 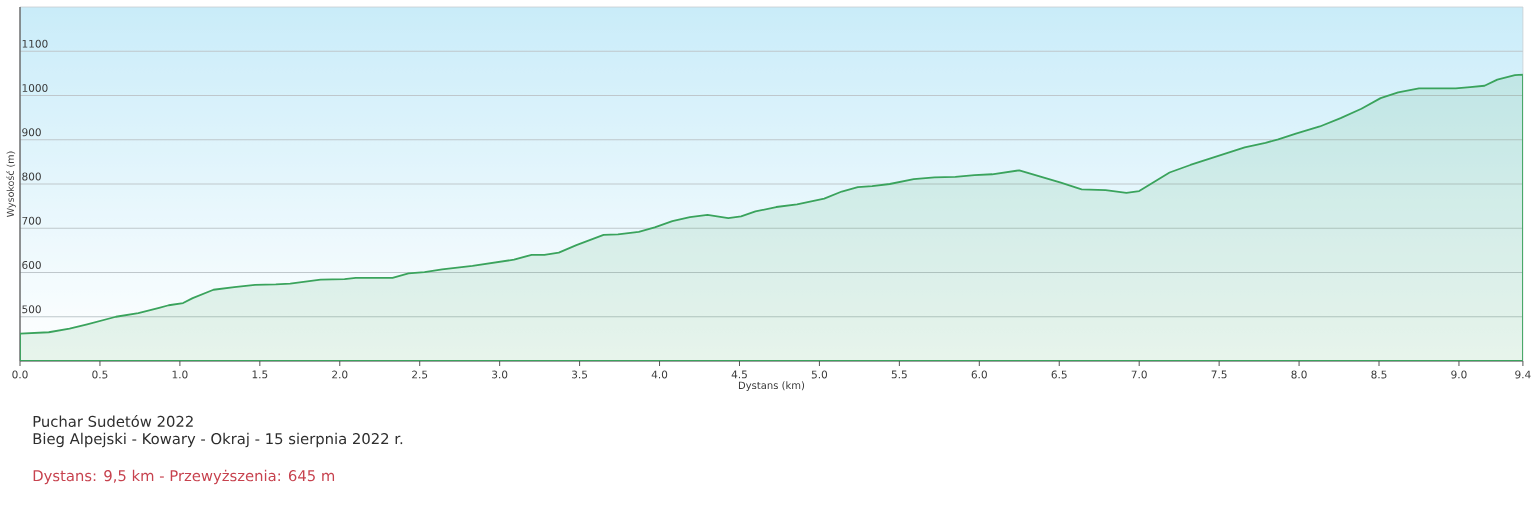 What do you see at coordinates (1219, 374) in the screenshot?
I see `x-tick-label: 7.5` at bounding box center [1219, 374].